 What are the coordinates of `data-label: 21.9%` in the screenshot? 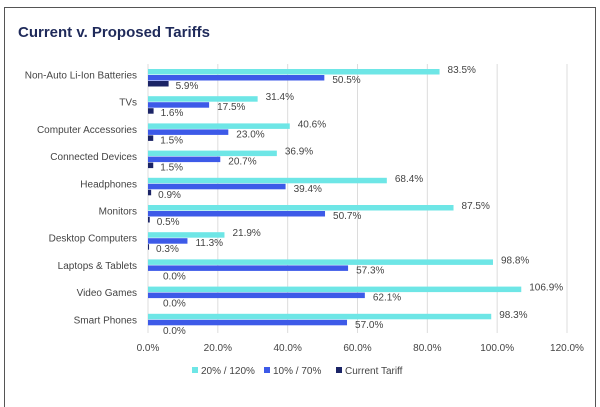 It's located at (246, 233).